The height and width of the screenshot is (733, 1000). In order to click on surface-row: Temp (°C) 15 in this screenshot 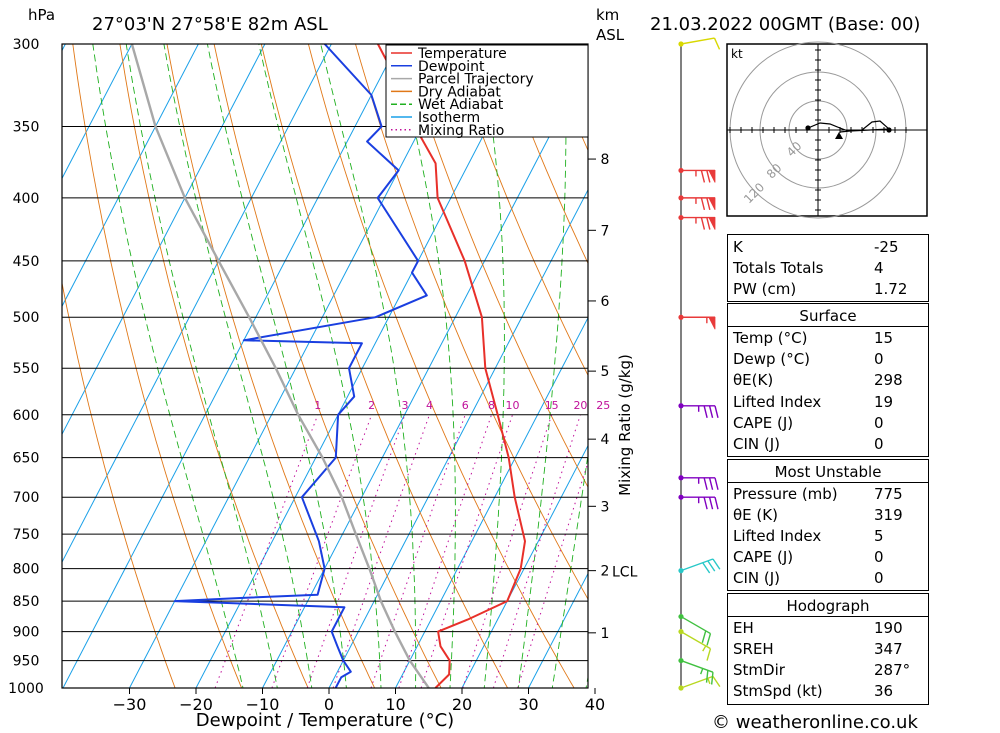, I will do `click(813, 338)`.